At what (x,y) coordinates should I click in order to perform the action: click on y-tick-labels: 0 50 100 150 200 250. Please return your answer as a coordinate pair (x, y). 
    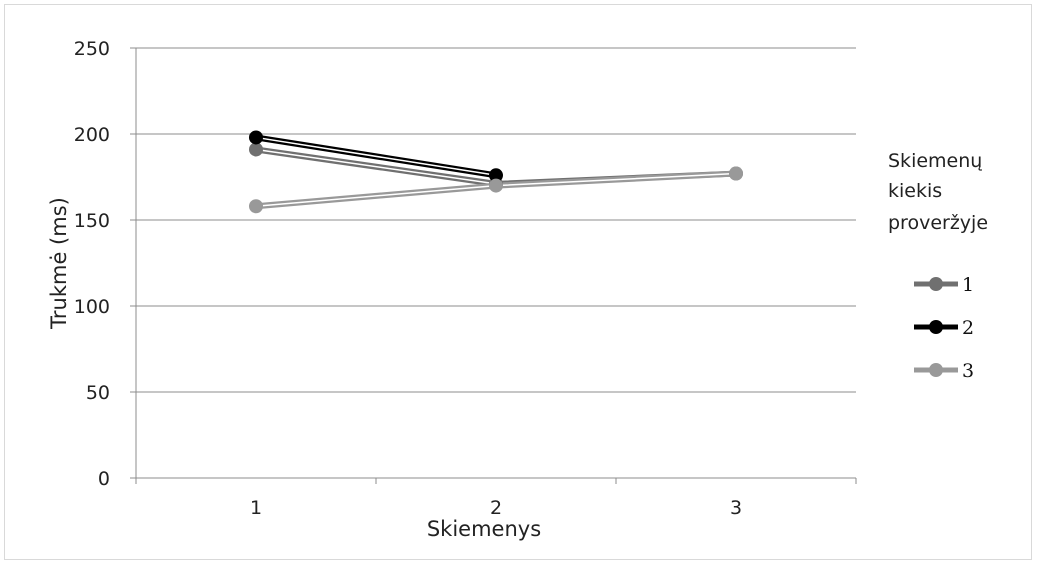
    Looking at the image, I should click on (92, 264).